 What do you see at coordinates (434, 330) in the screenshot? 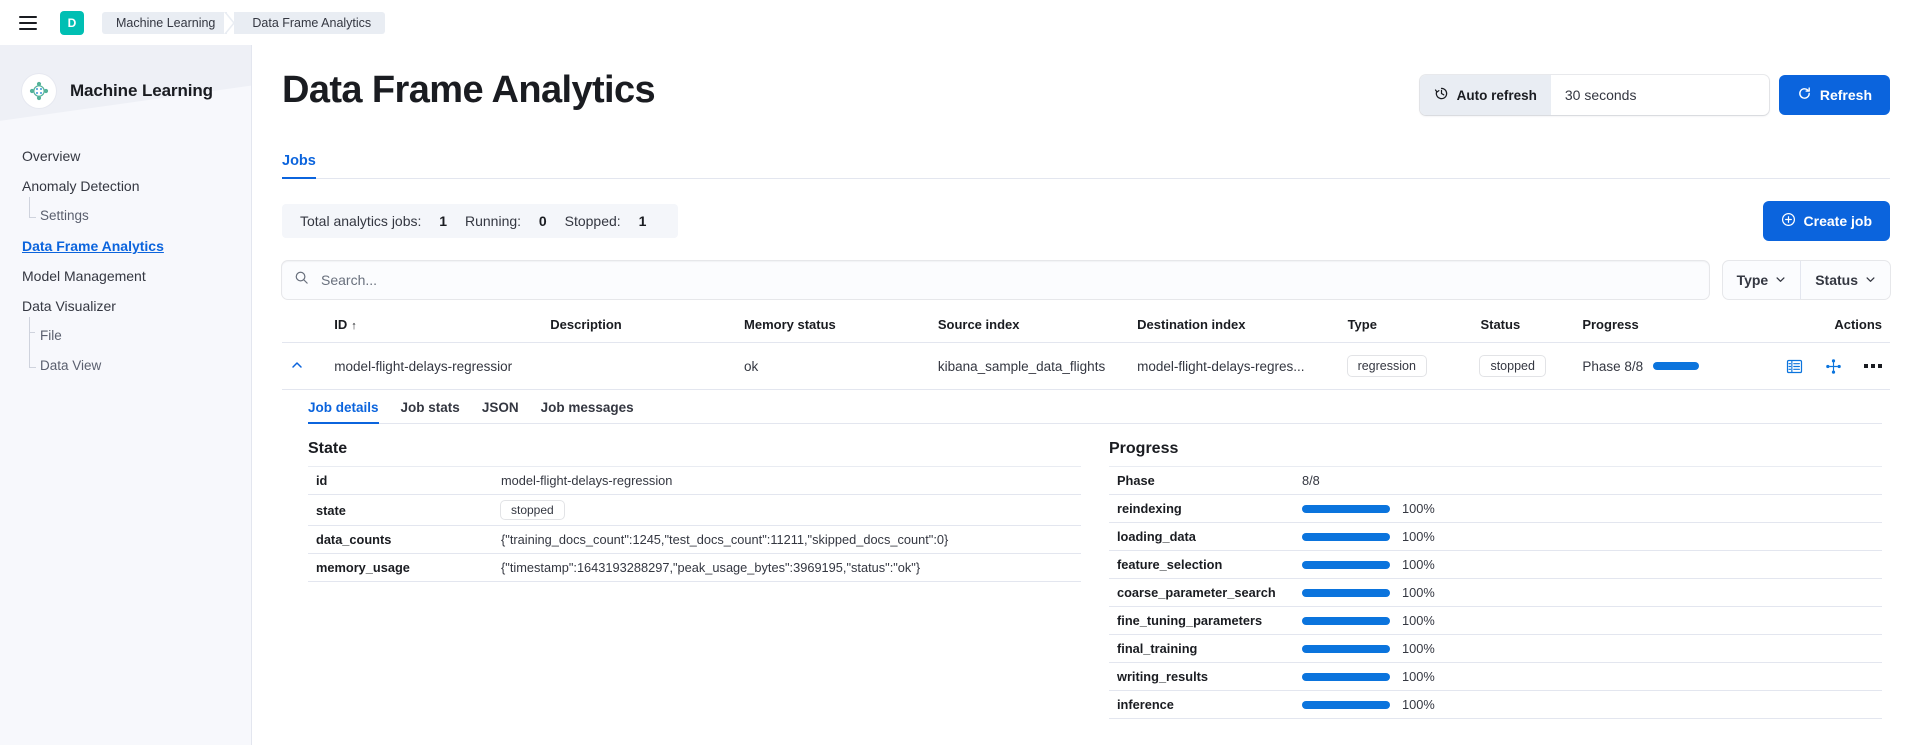
I see `column-id: ID ↑` at bounding box center [434, 330].